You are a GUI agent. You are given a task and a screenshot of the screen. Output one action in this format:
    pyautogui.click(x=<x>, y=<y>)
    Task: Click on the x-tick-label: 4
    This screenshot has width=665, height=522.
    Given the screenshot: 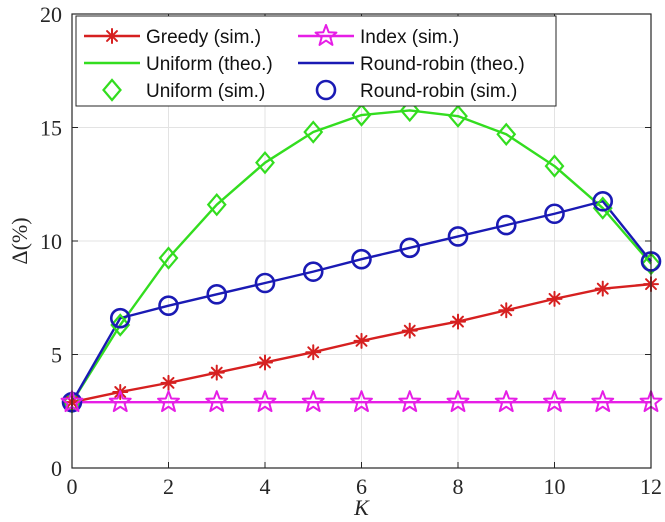 What is the action you would take?
    pyautogui.click(x=265, y=486)
    